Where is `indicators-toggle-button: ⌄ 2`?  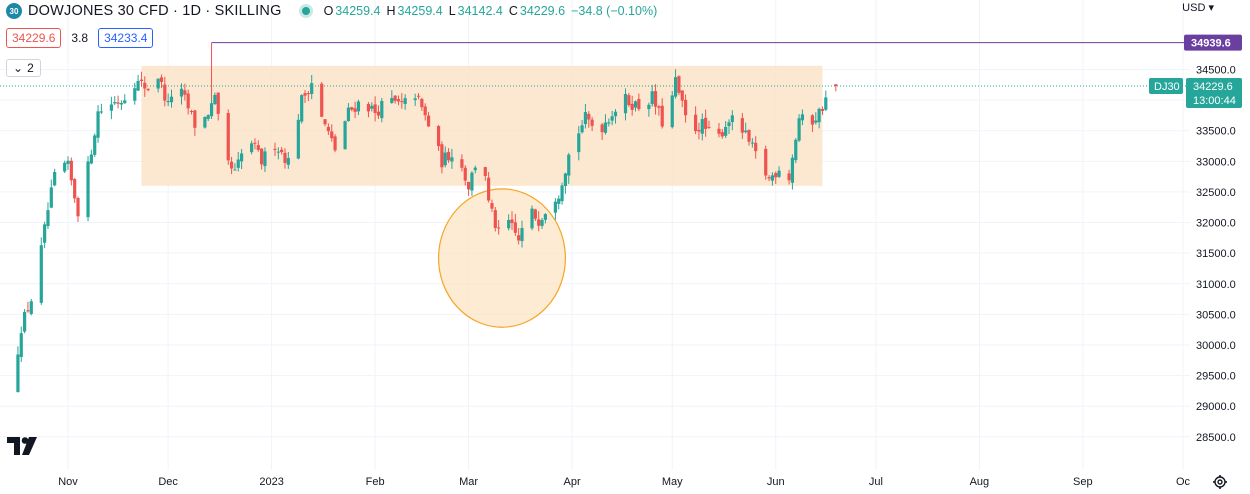
indicators-toggle-button: ⌄ 2 is located at coordinates (23, 68).